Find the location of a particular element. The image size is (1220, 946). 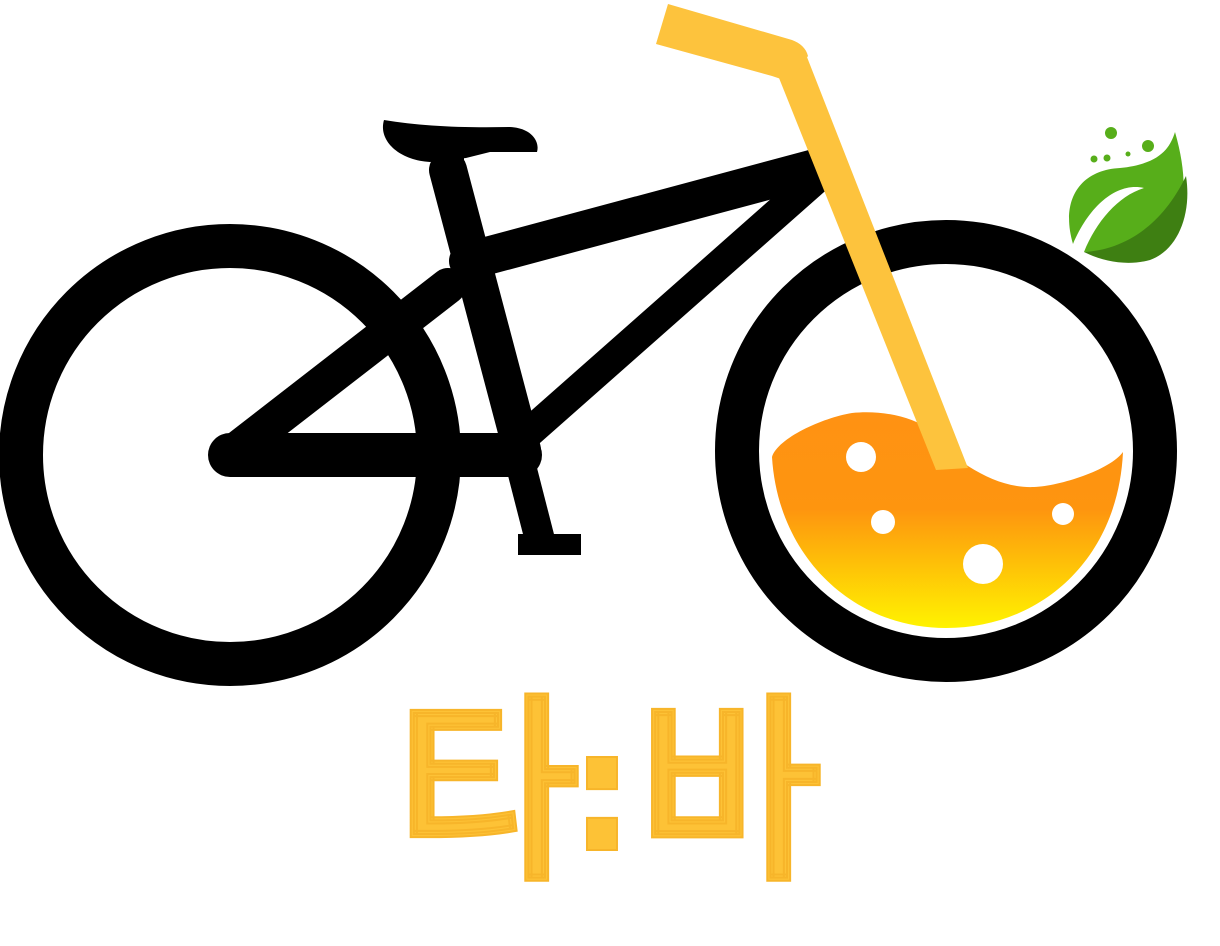

straw-icon is located at coordinates (812, 237).